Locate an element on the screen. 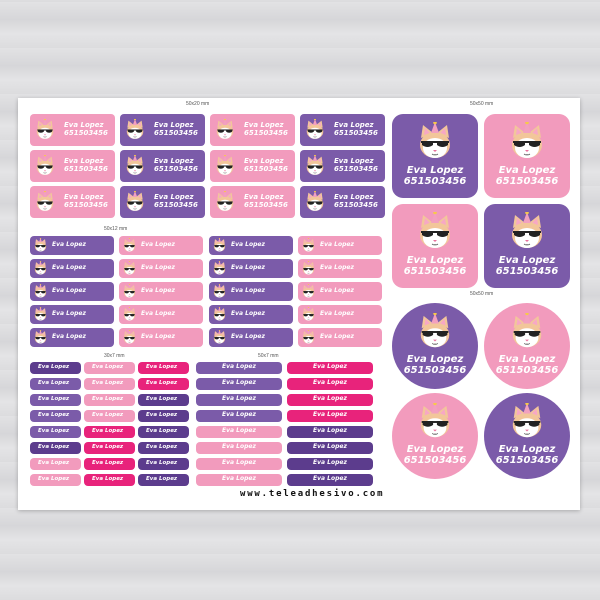 Image resolution: width=600 pixels, height=600 pixels. dimension-label-50x20: 50x20 mm is located at coordinates (198, 104).